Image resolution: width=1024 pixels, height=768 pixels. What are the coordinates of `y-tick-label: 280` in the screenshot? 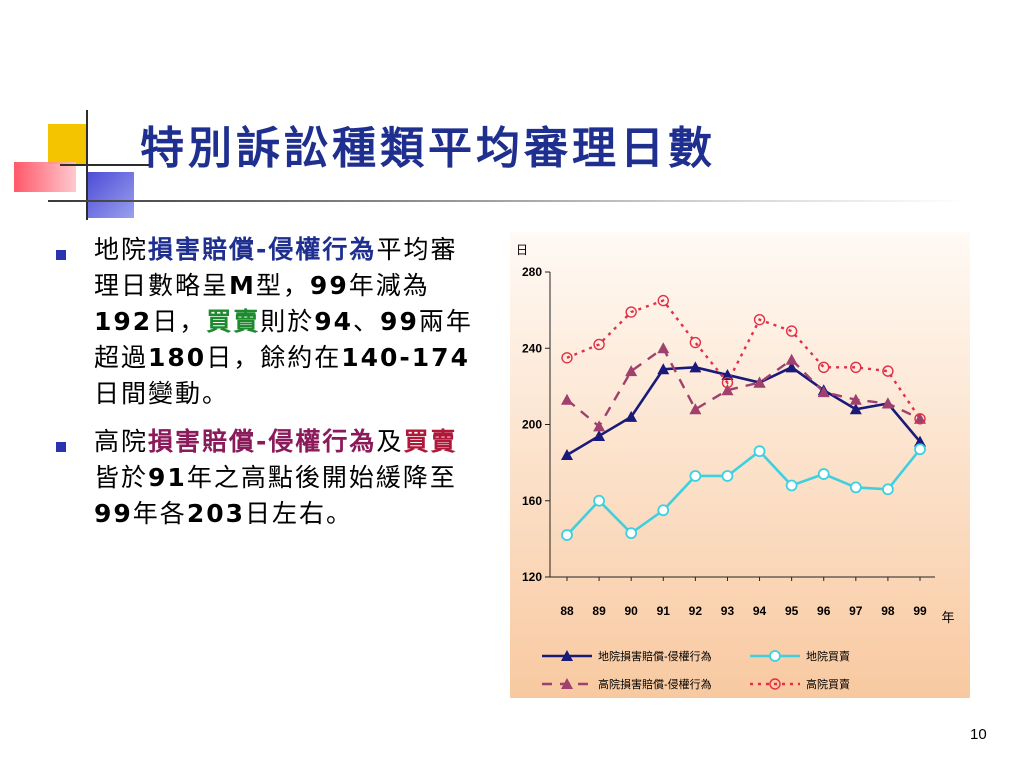 It's located at (532, 272).